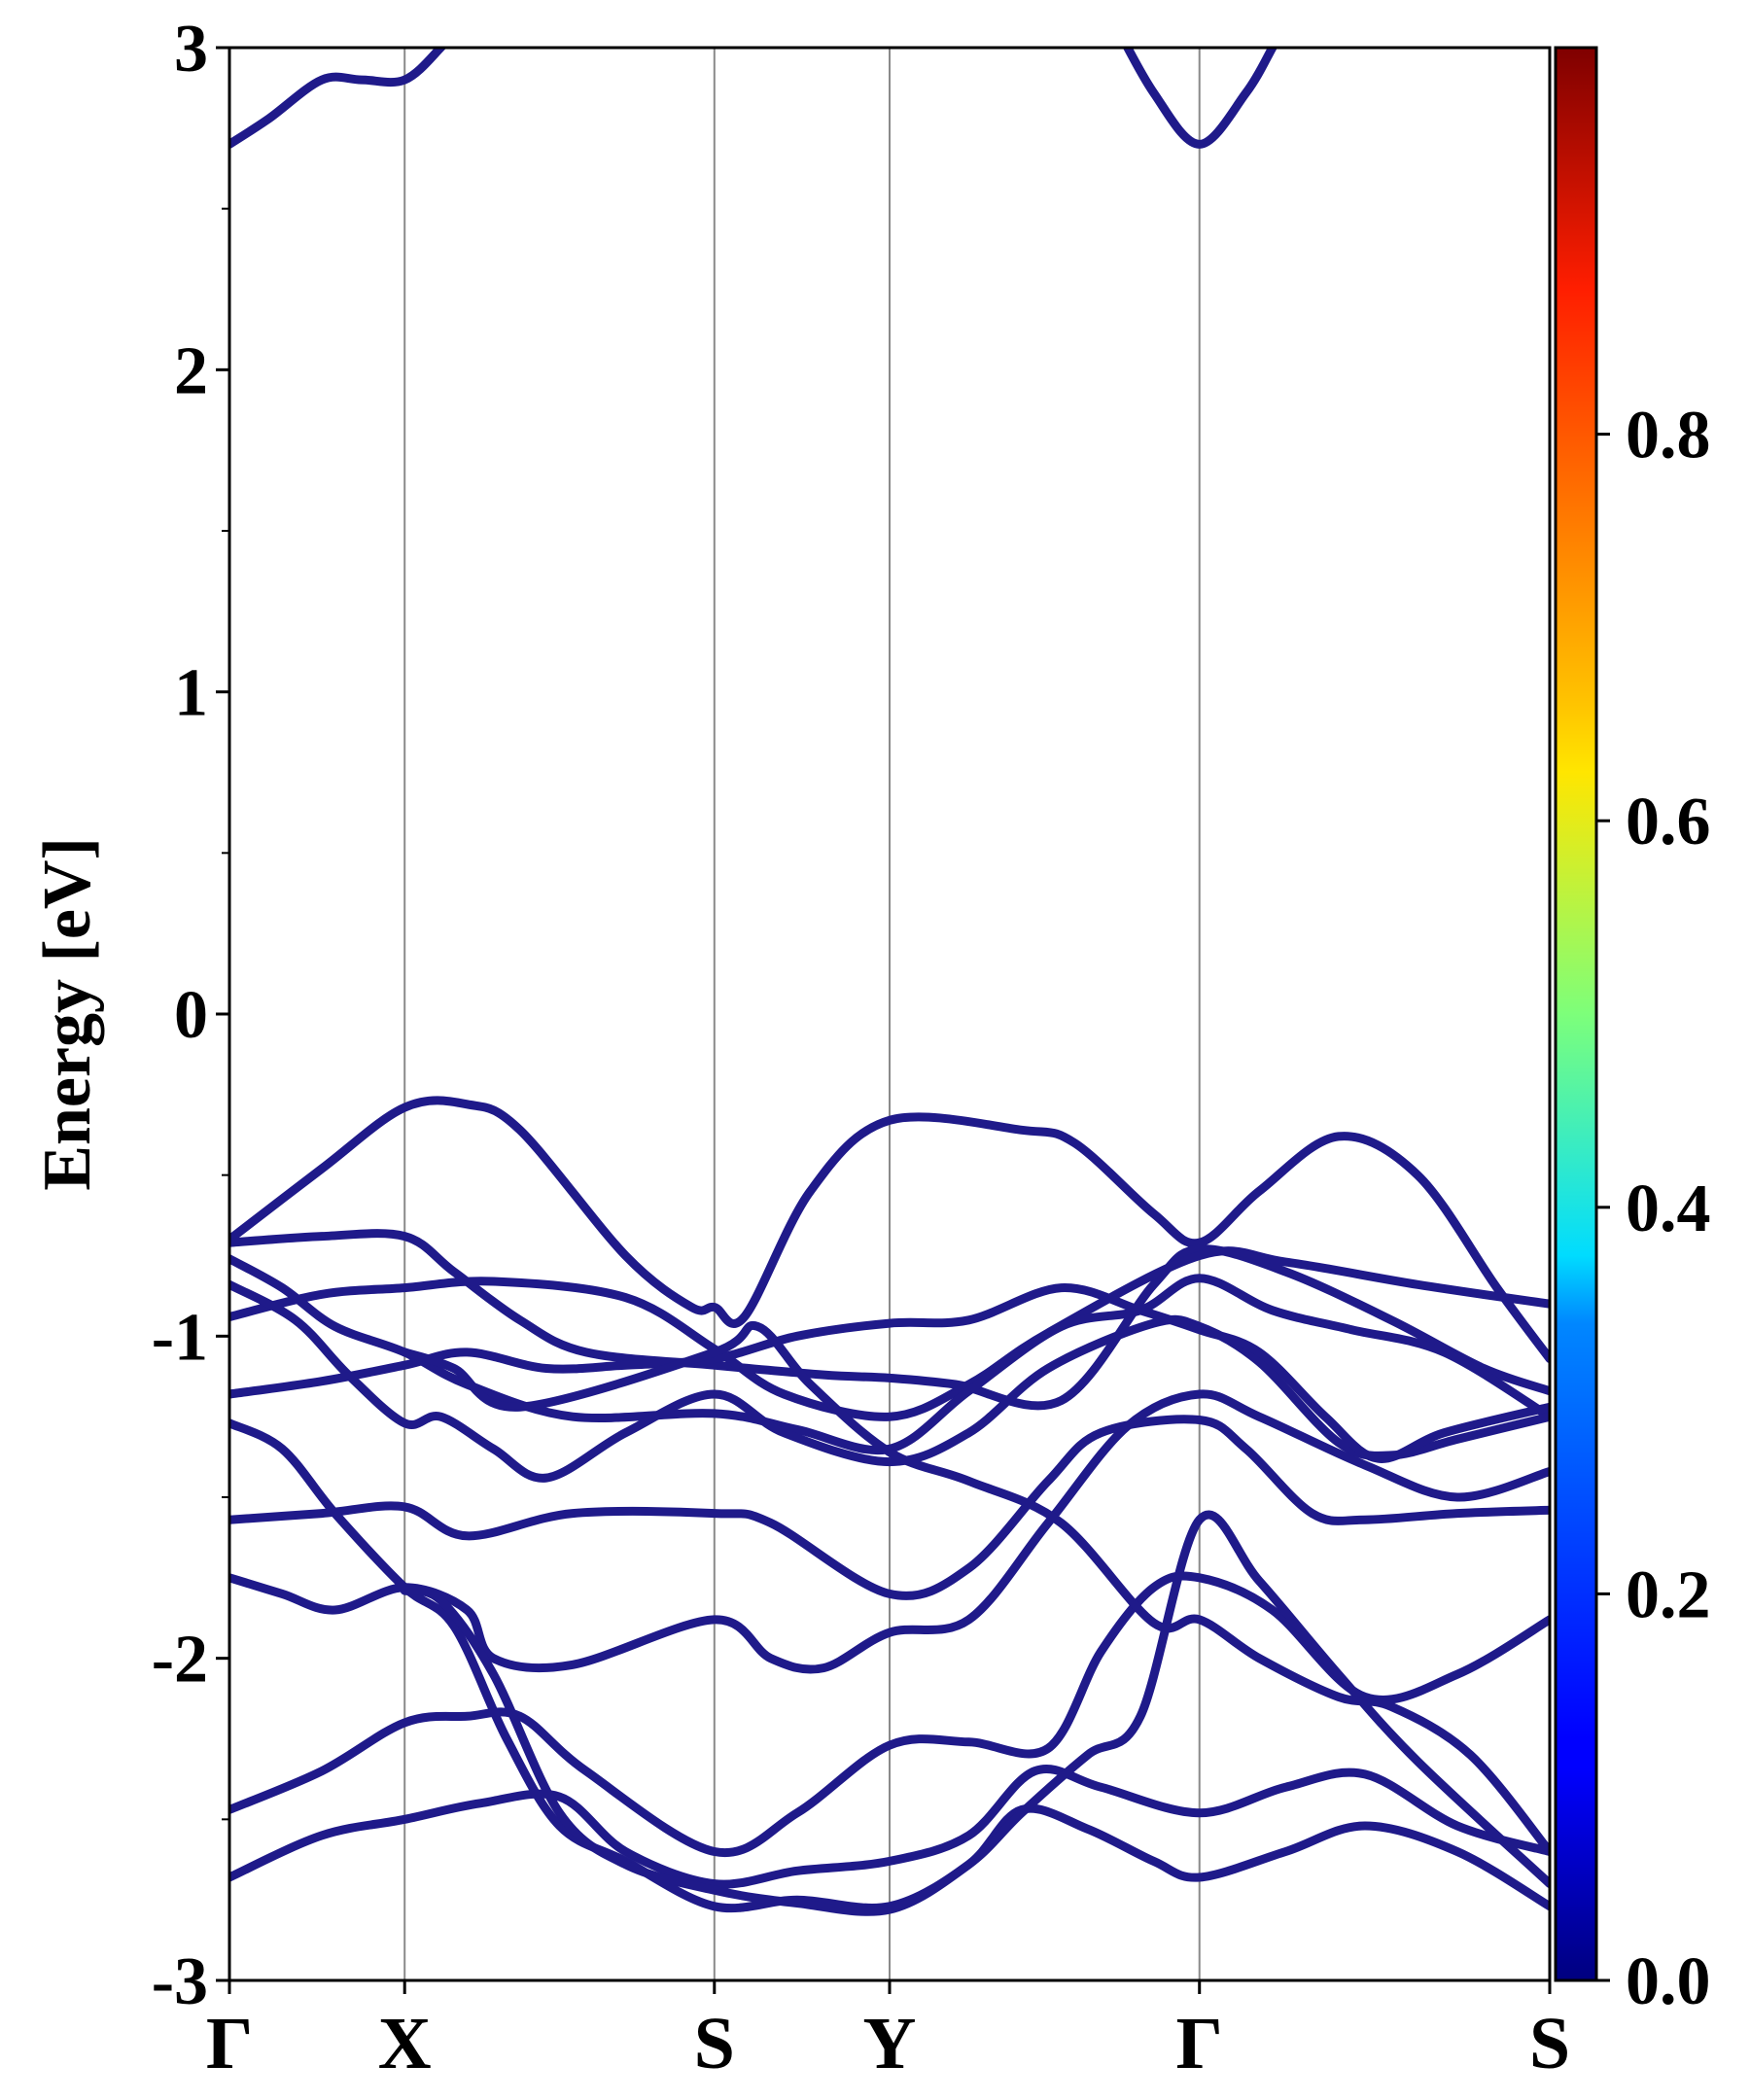 The image size is (1750, 2100). Describe the element at coordinates (180, 1337) in the screenshot. I see `y-tick-label-4: -1` at that location.